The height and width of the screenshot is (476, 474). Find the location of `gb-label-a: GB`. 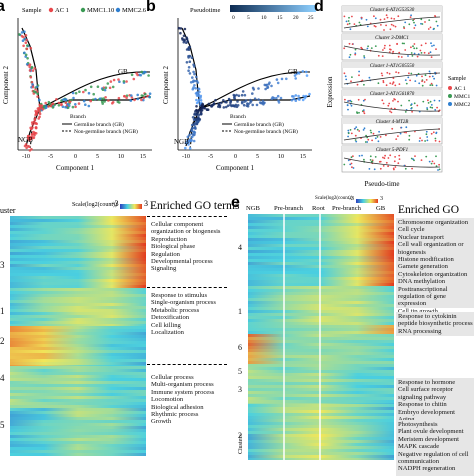

gb-label-a: GB is located at coordinates (123, 72).